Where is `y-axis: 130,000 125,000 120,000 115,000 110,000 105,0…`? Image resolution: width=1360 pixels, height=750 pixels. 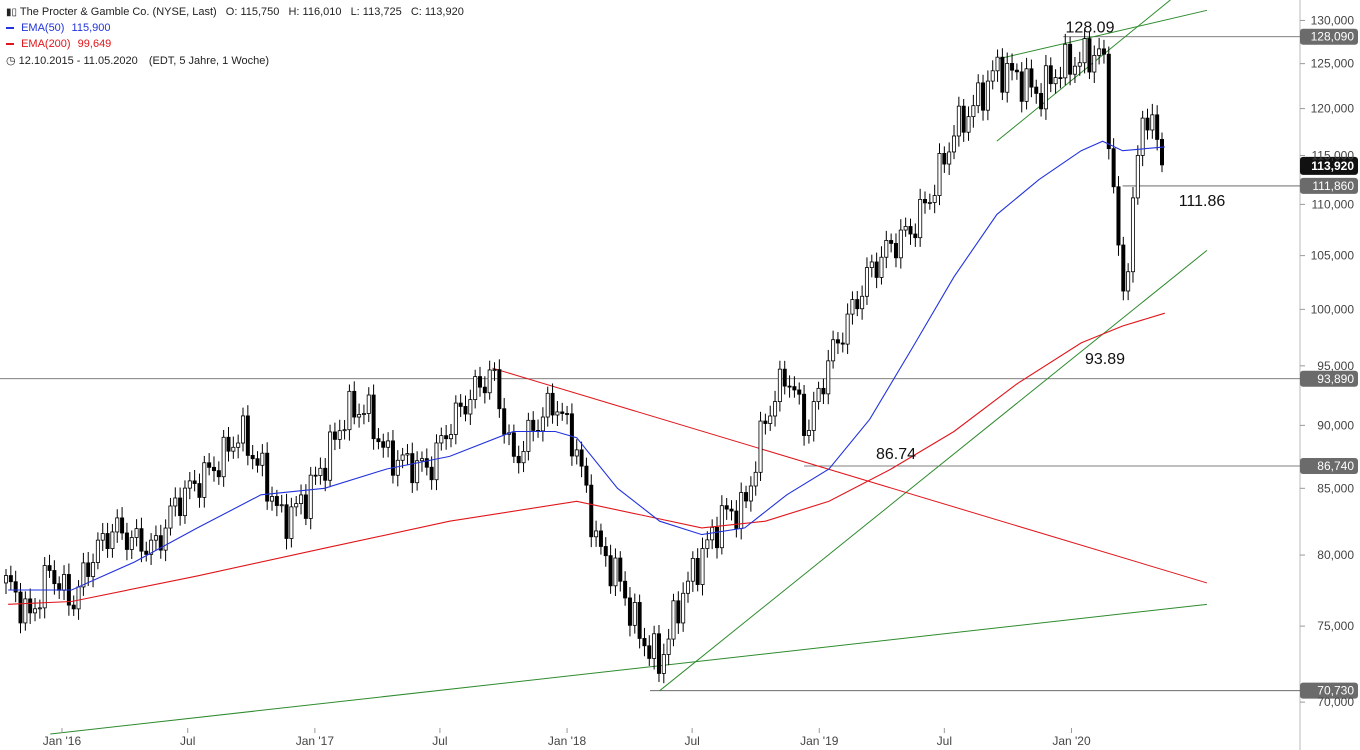
y-axis: 130,000 125,000 120,000 115,000 110,000 105,0… is located at coordinates (1327, 361).